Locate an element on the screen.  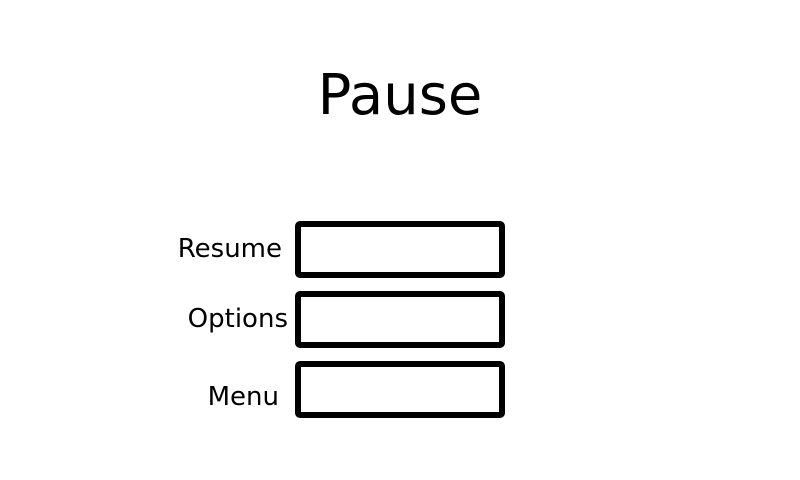
menu-item-options: Options is located at coordinates (400, 319).